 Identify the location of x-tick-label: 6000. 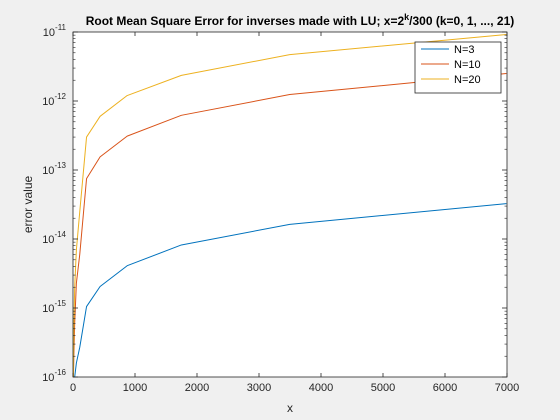
(445, 388).